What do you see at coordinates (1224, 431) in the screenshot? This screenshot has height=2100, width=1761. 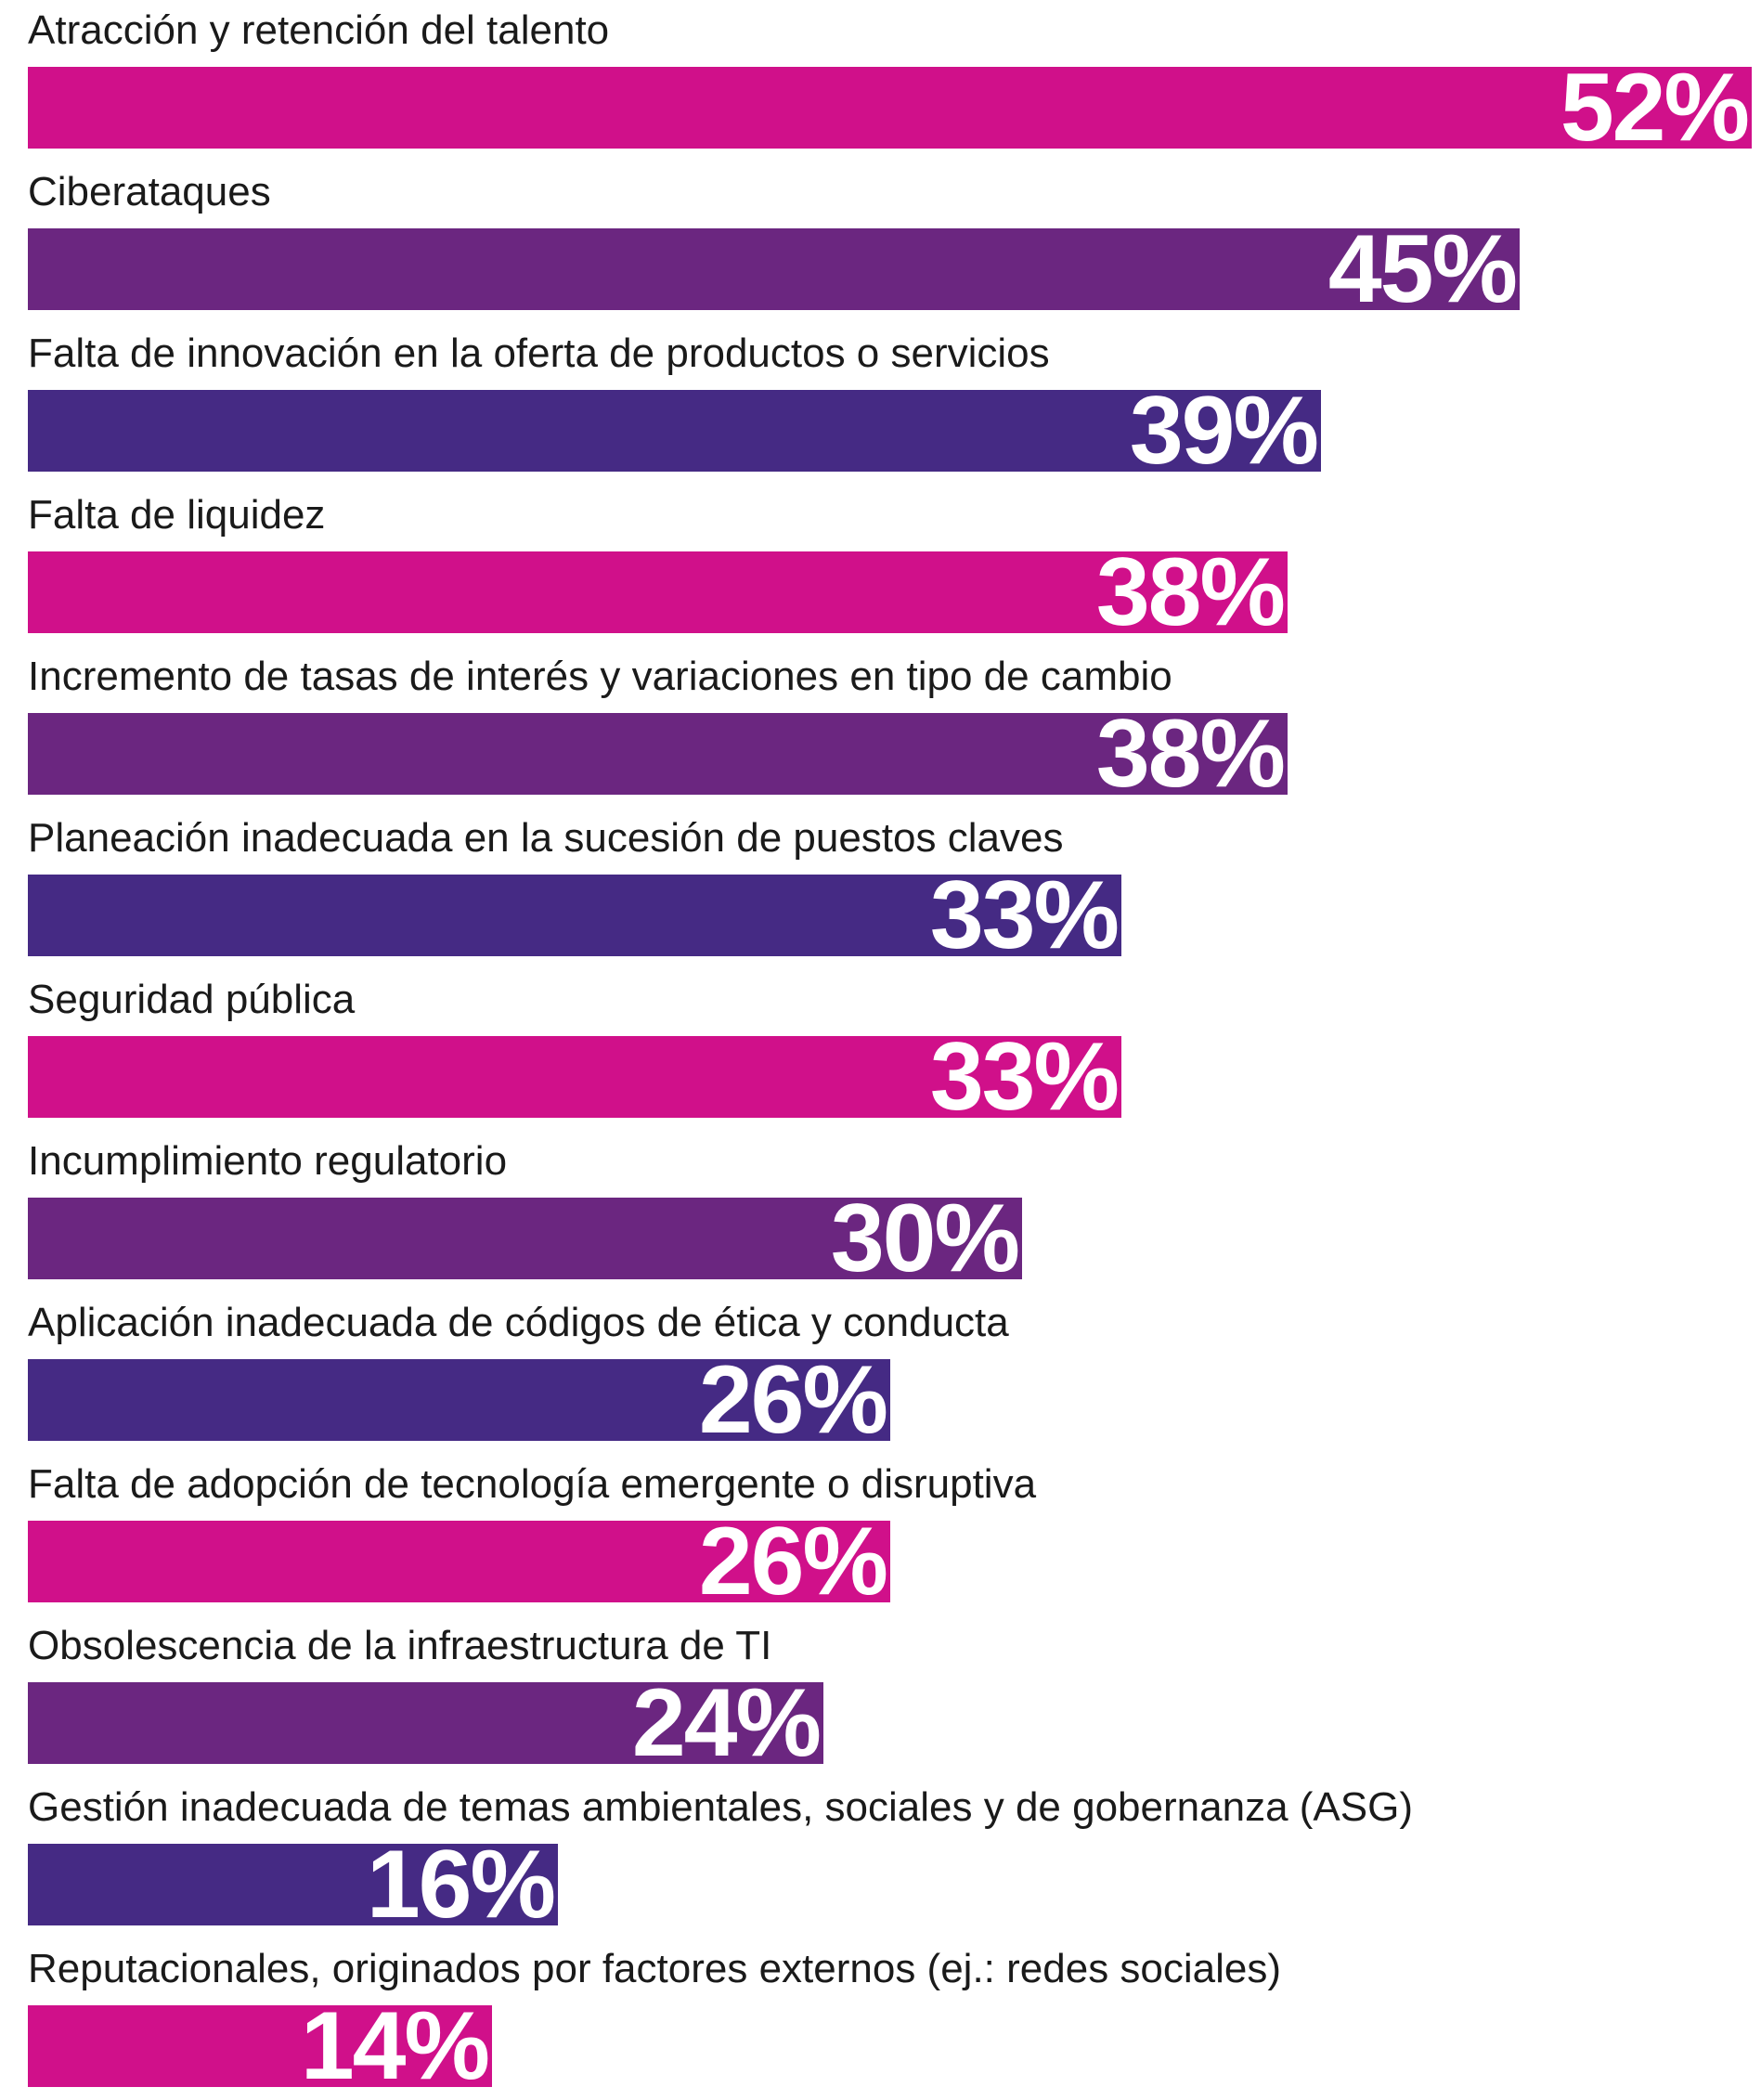 I see `bar-value-label: 39%` at bounding box center [1224, 431].